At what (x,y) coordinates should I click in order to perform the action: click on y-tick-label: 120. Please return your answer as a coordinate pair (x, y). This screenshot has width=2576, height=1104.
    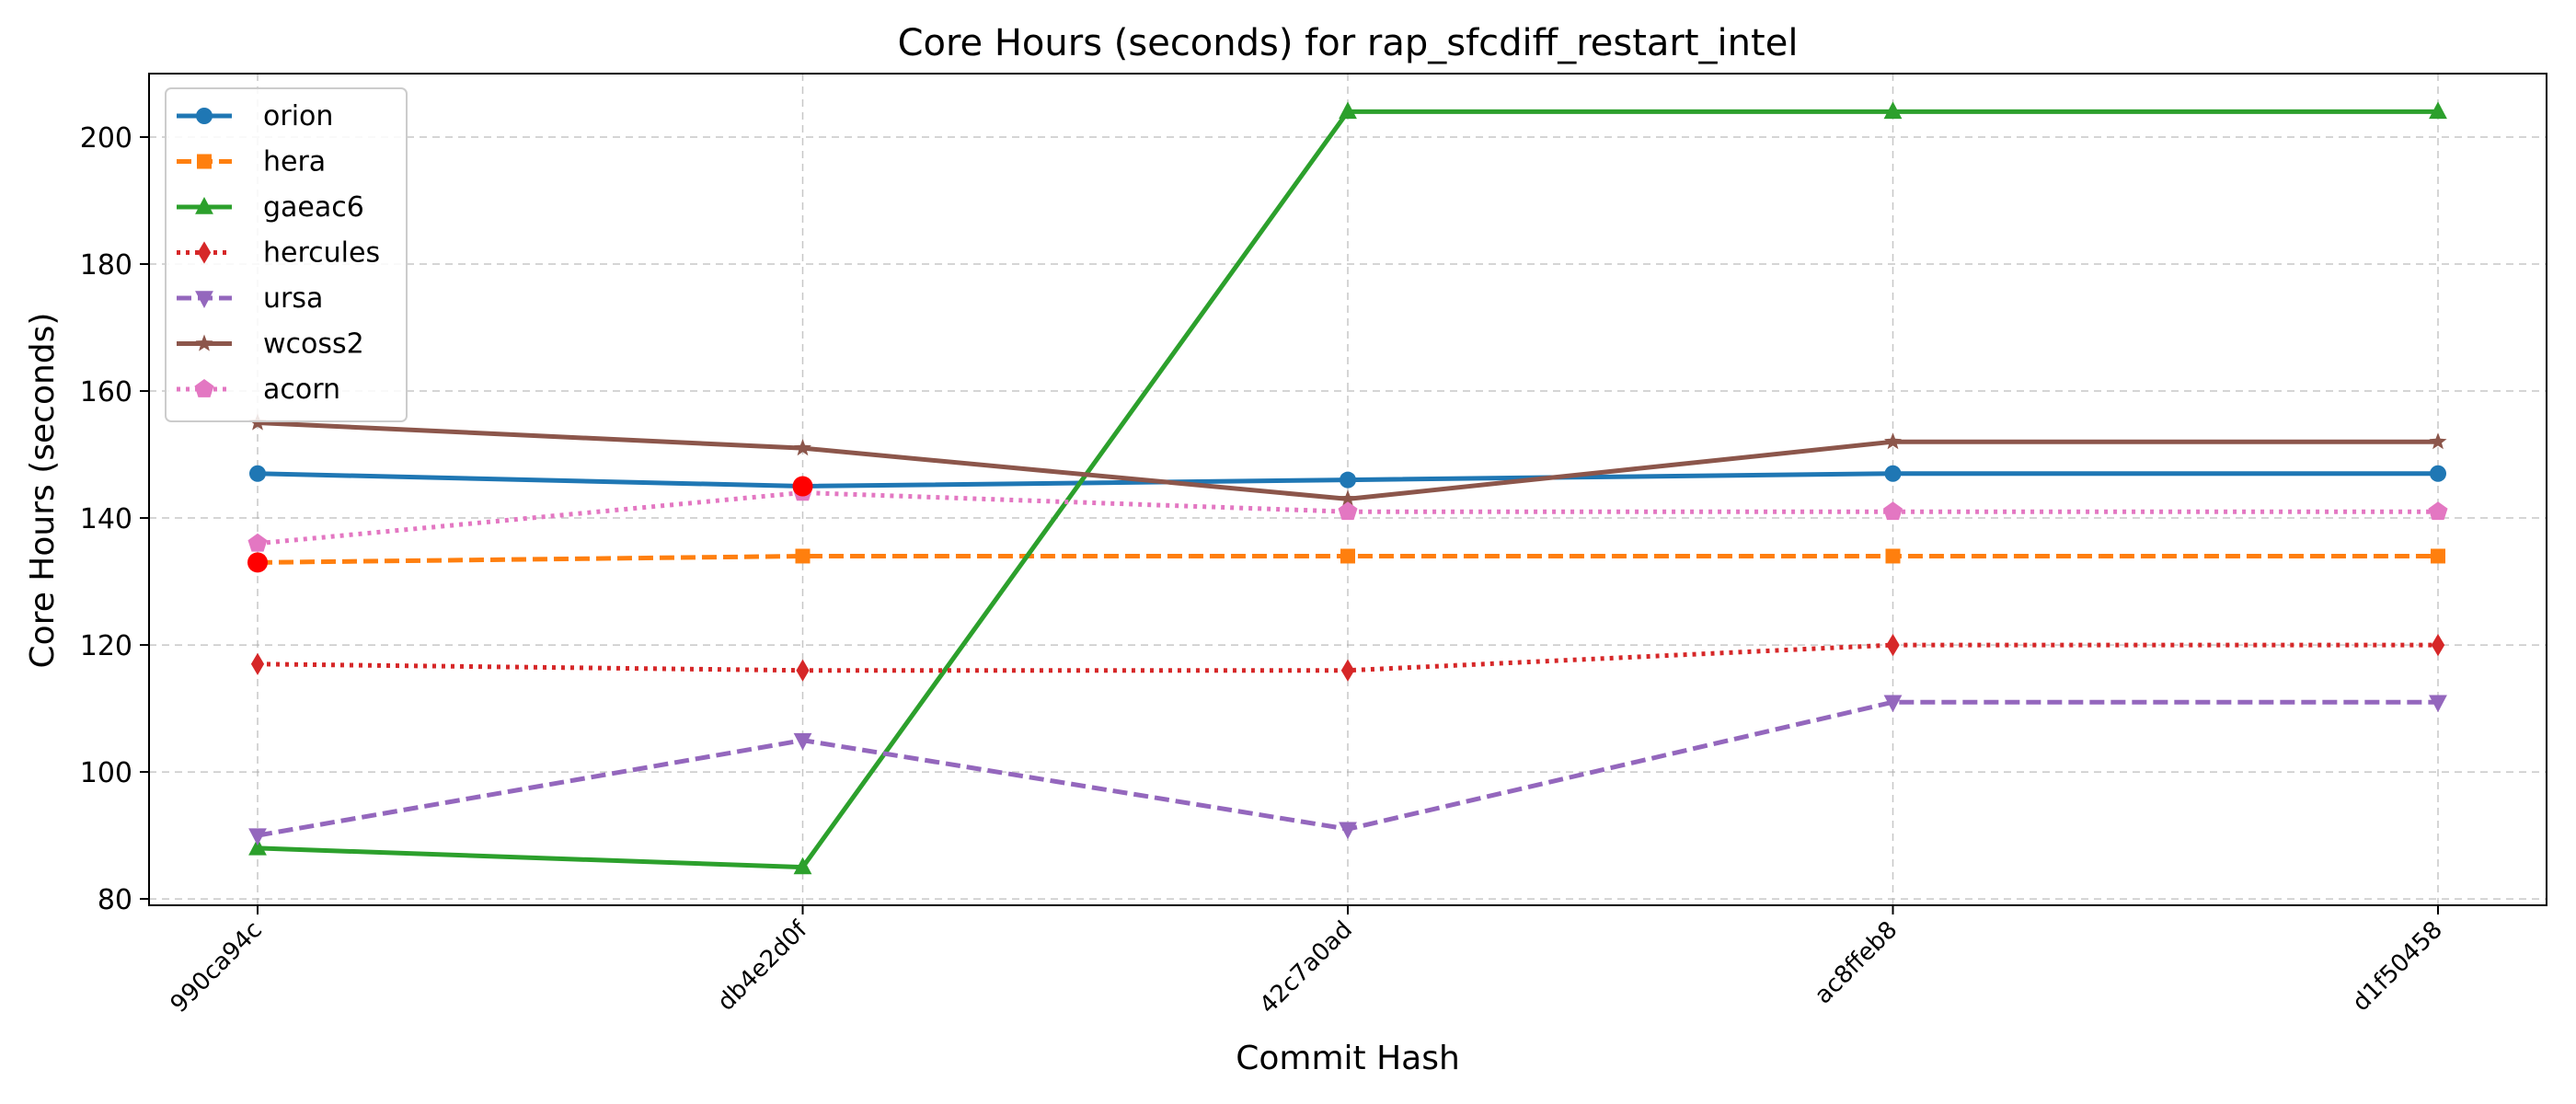
    Looking at the image, I should click on (106, 646).